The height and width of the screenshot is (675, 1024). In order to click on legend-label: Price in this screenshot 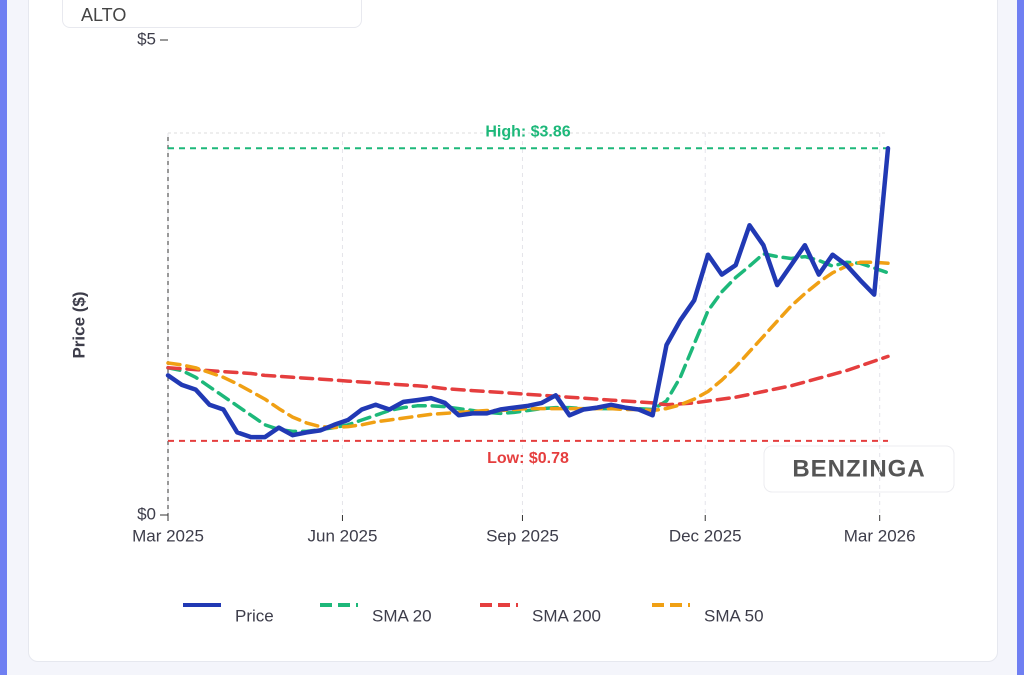, I will do `click(254, 615)`.